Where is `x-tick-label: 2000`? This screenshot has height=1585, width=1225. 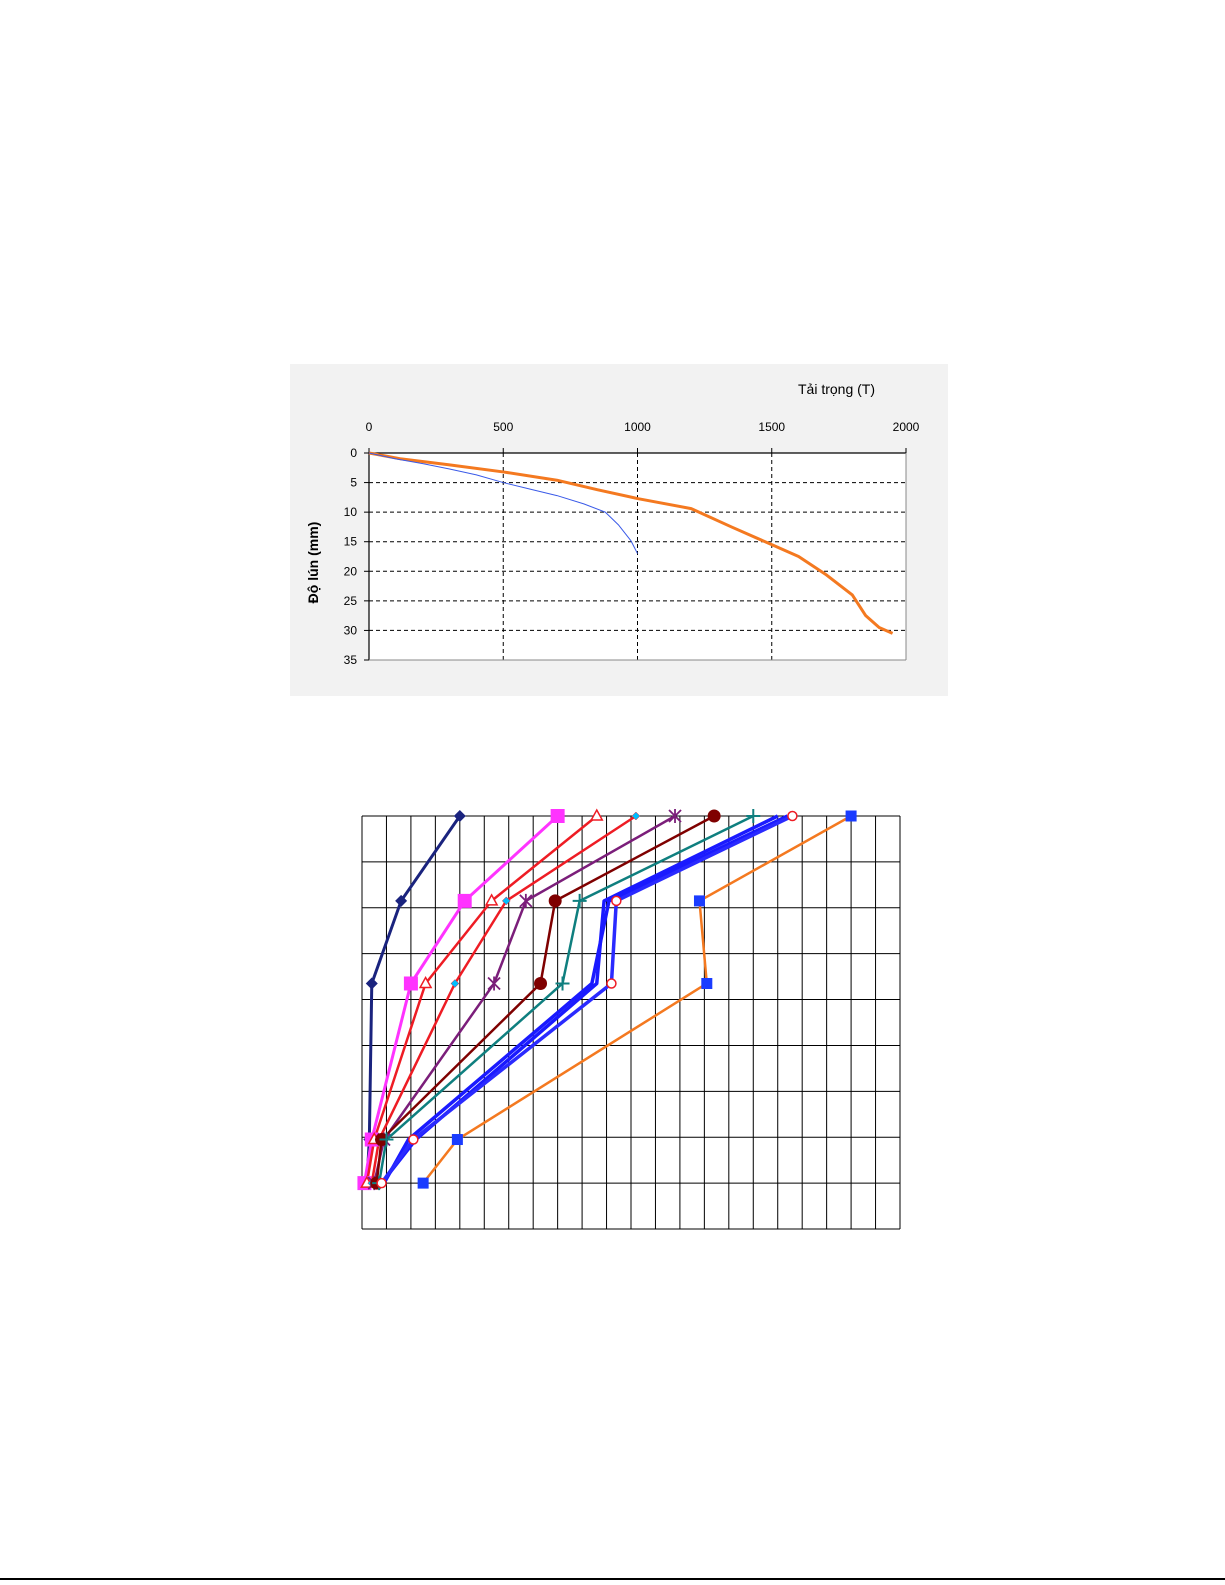
x-tick-label: 2000 is located at coordinates (906, 427).